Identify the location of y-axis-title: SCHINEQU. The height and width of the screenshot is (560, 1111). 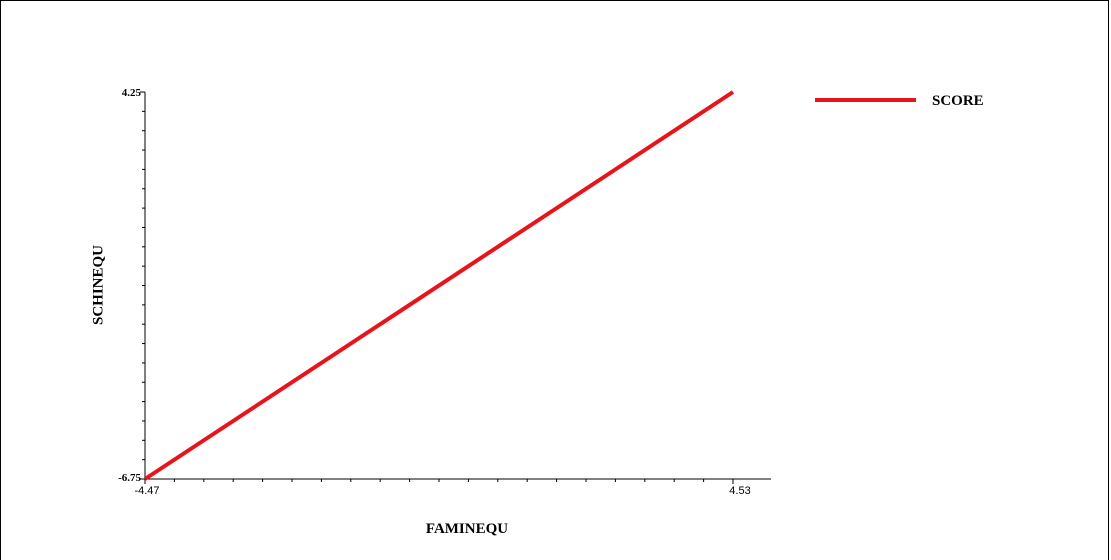
(98, 285).